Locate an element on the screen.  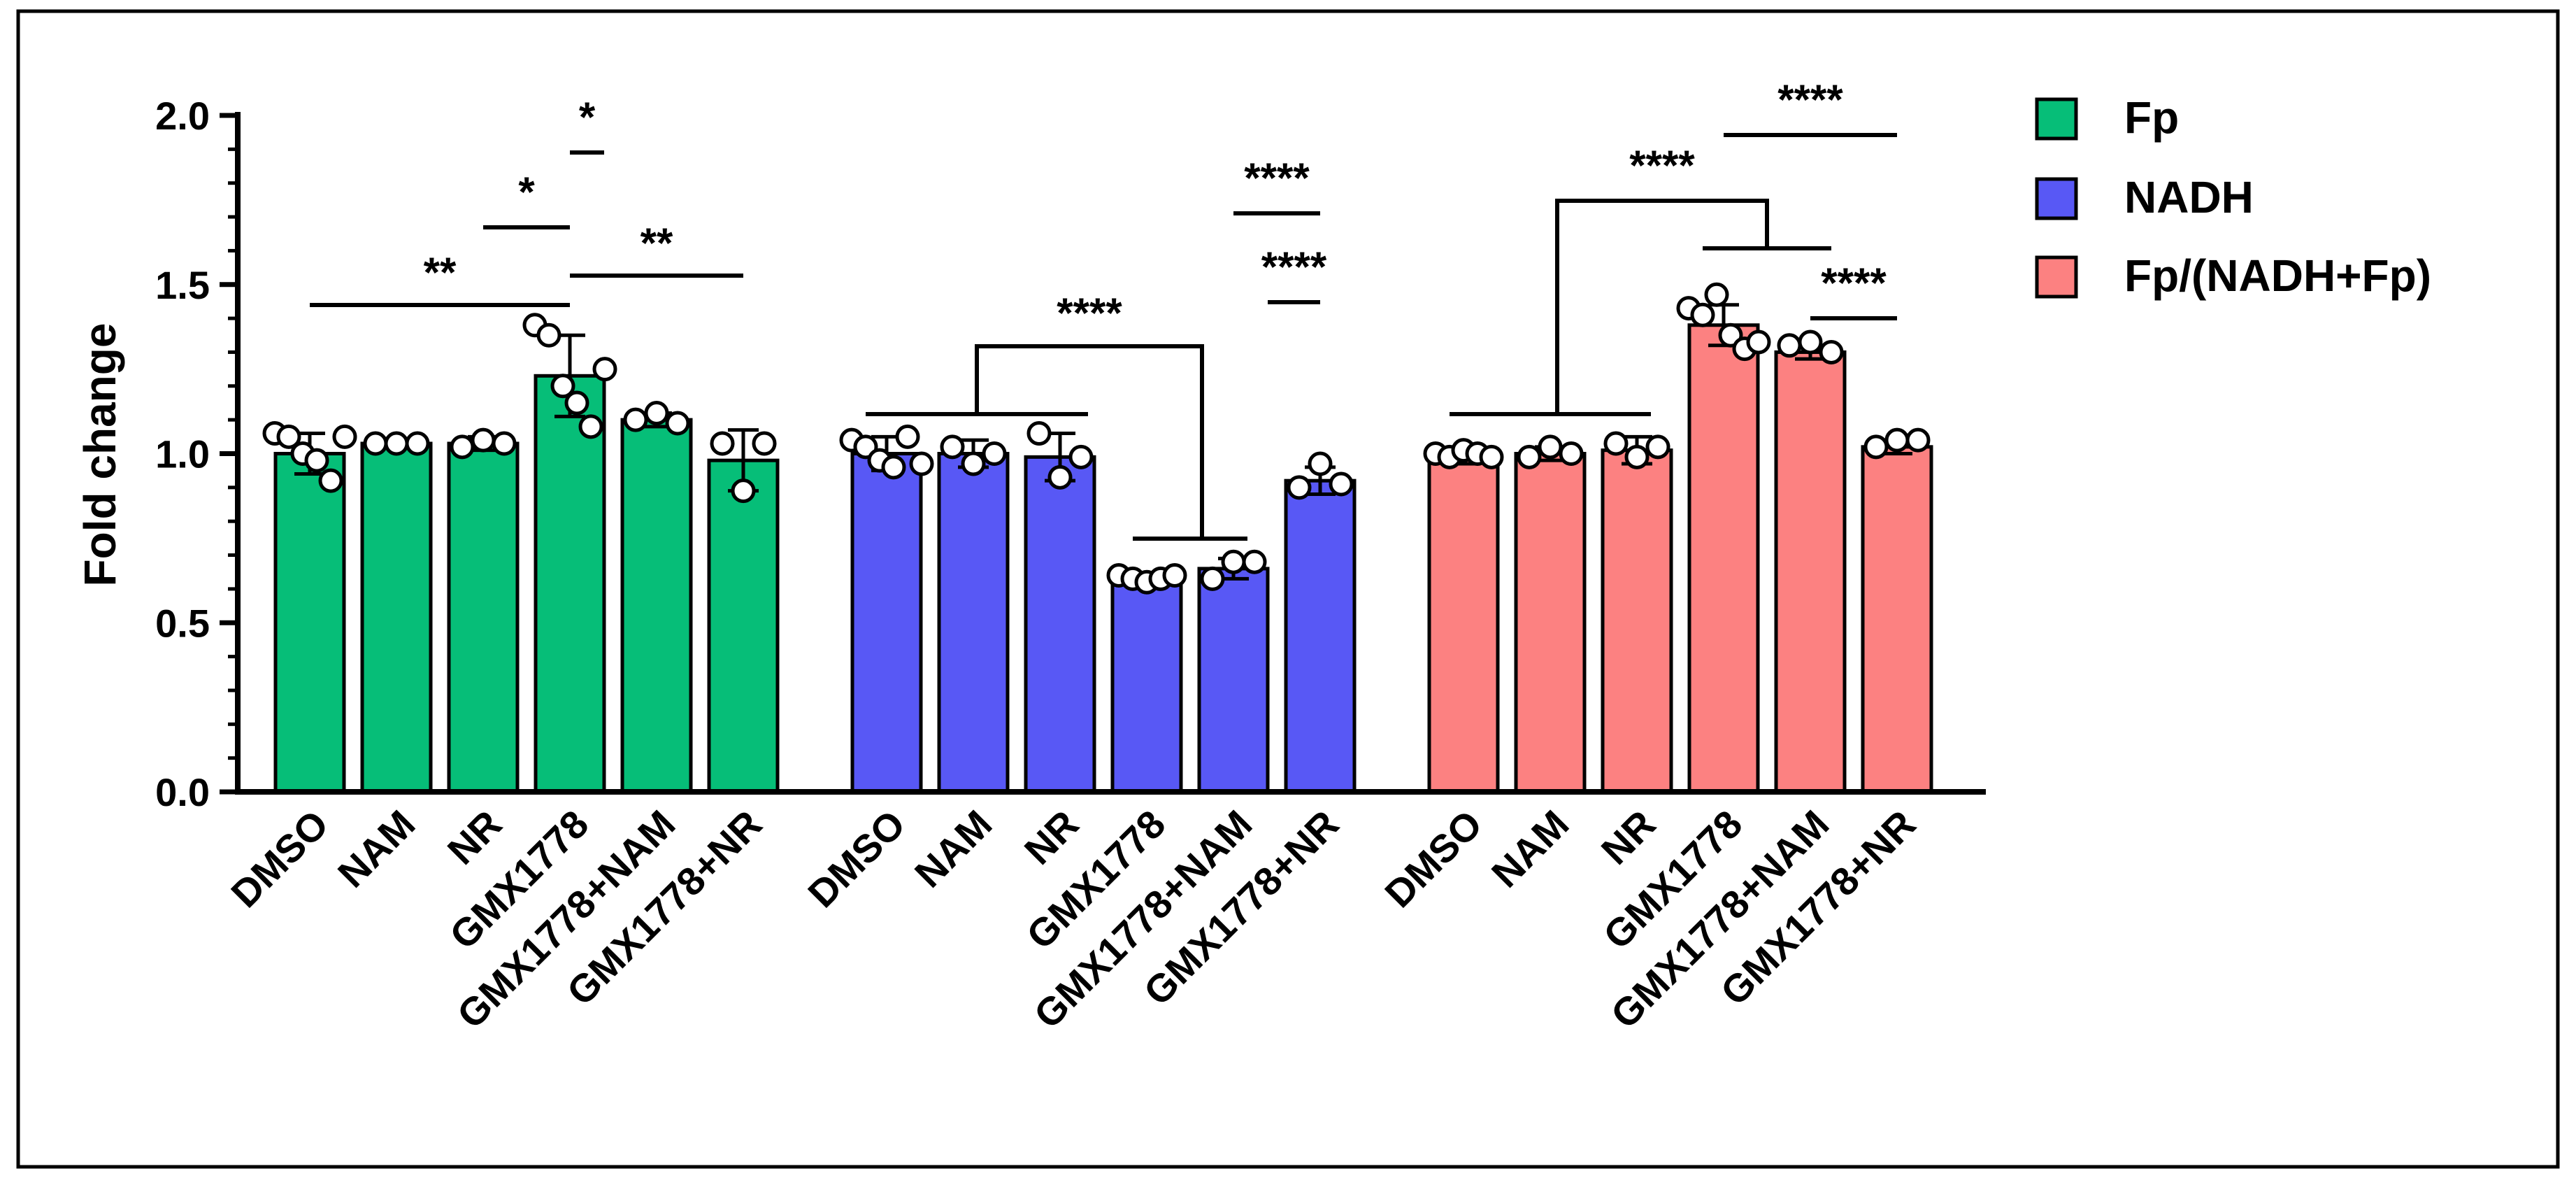
y-tick-label: 0.5 is located at coordinates (182, 623).